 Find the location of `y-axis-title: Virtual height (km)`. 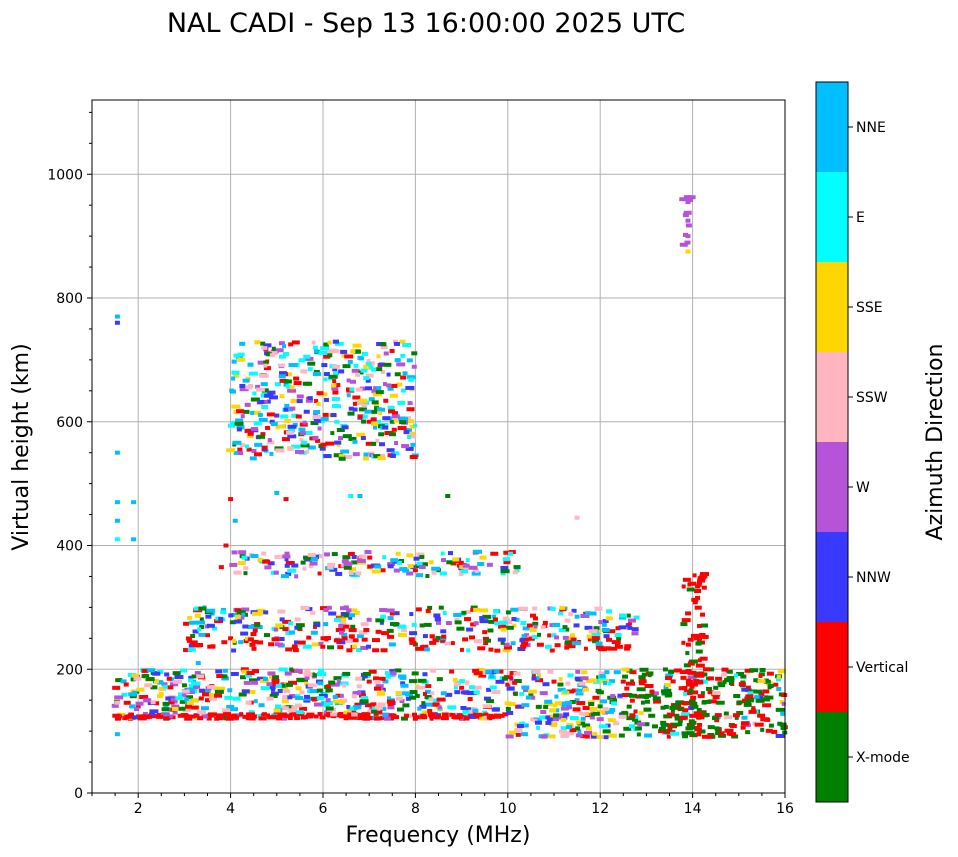

y-axis-title: Virtual height (km) is located at coordinates (21, 446).